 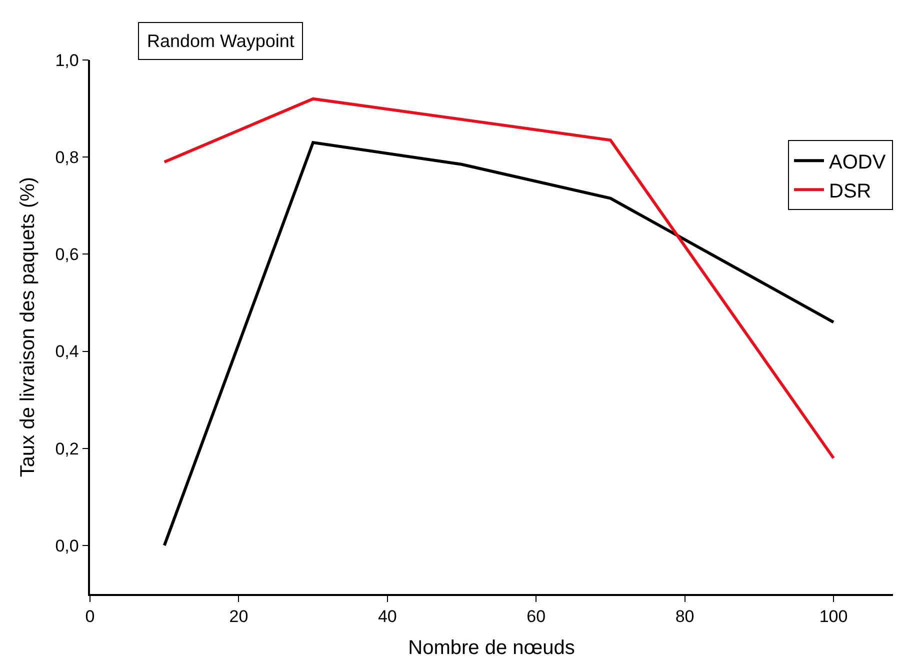 I want to click on x-tick-label: 100, so click(x=833, y=616).